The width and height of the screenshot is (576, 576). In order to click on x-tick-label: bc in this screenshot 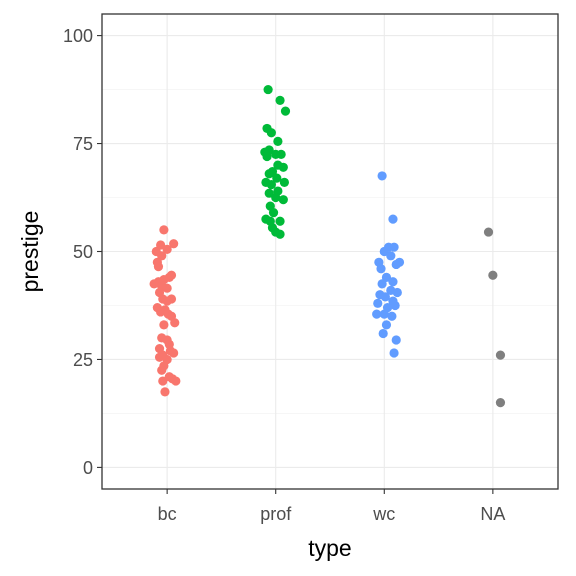, I will do `click(167, 514)`.